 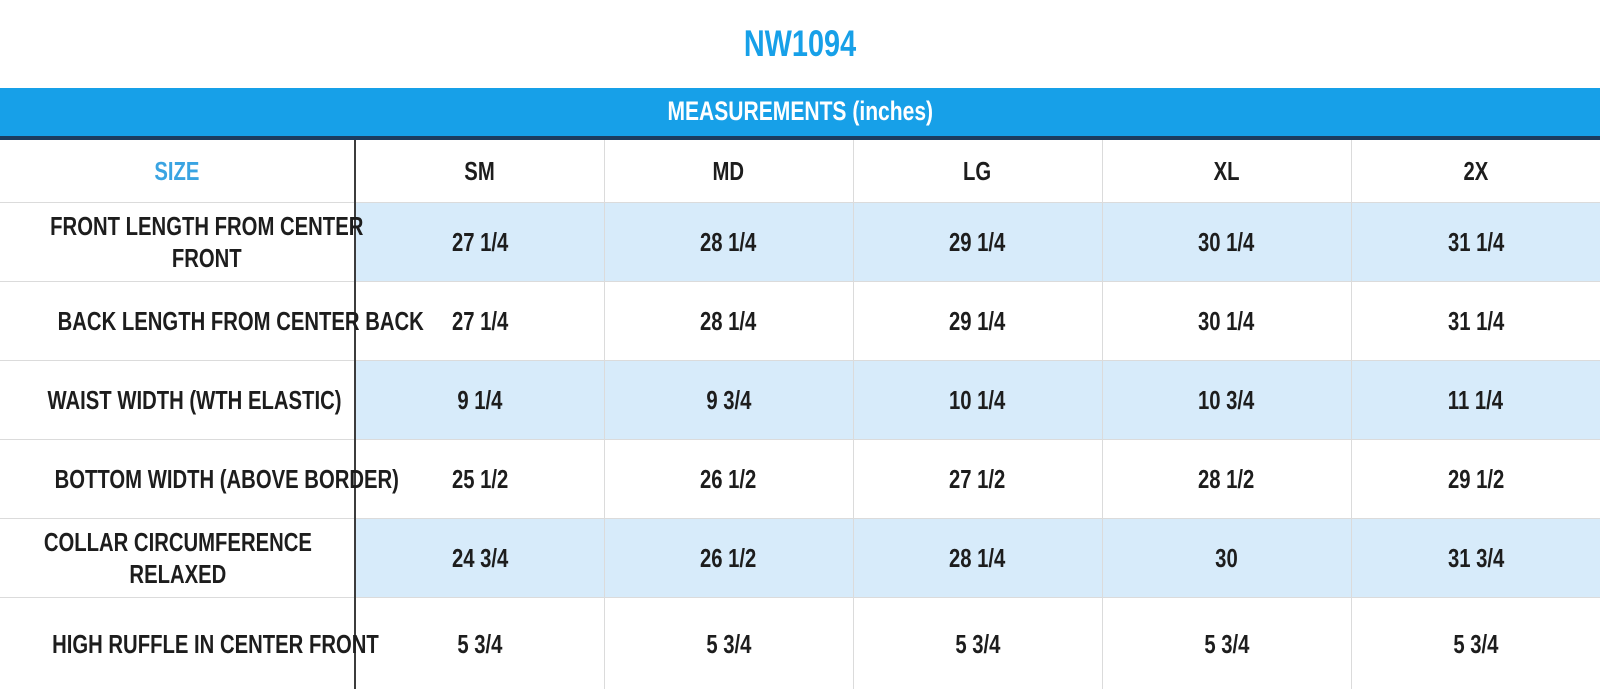 I want to click on measurement-cell: 10 3/4, so click(x=1226, y=400).